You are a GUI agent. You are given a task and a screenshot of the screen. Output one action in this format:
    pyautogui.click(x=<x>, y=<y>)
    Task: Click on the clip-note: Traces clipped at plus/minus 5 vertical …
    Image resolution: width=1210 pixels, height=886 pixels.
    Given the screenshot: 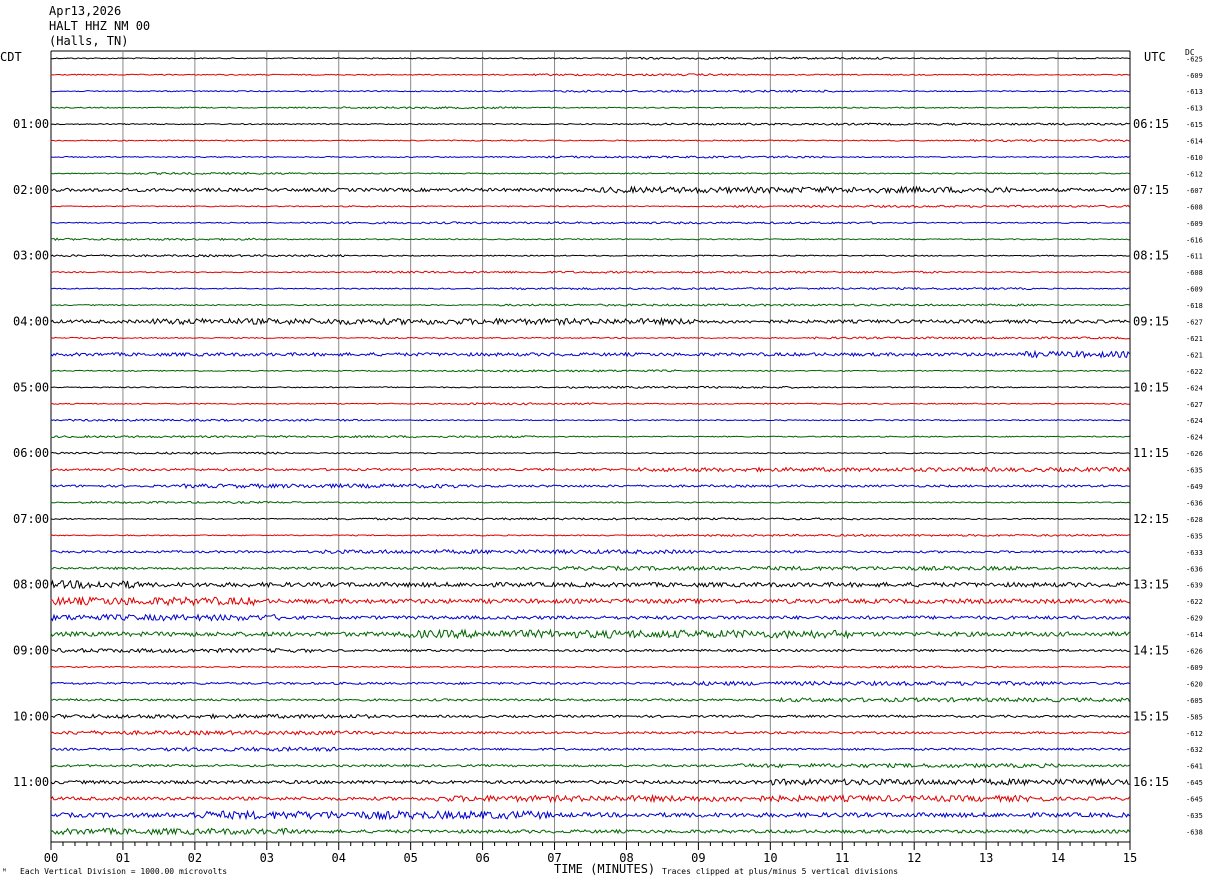 What is the action you would take?
    pyautogui.click(x=780, y=871)
    